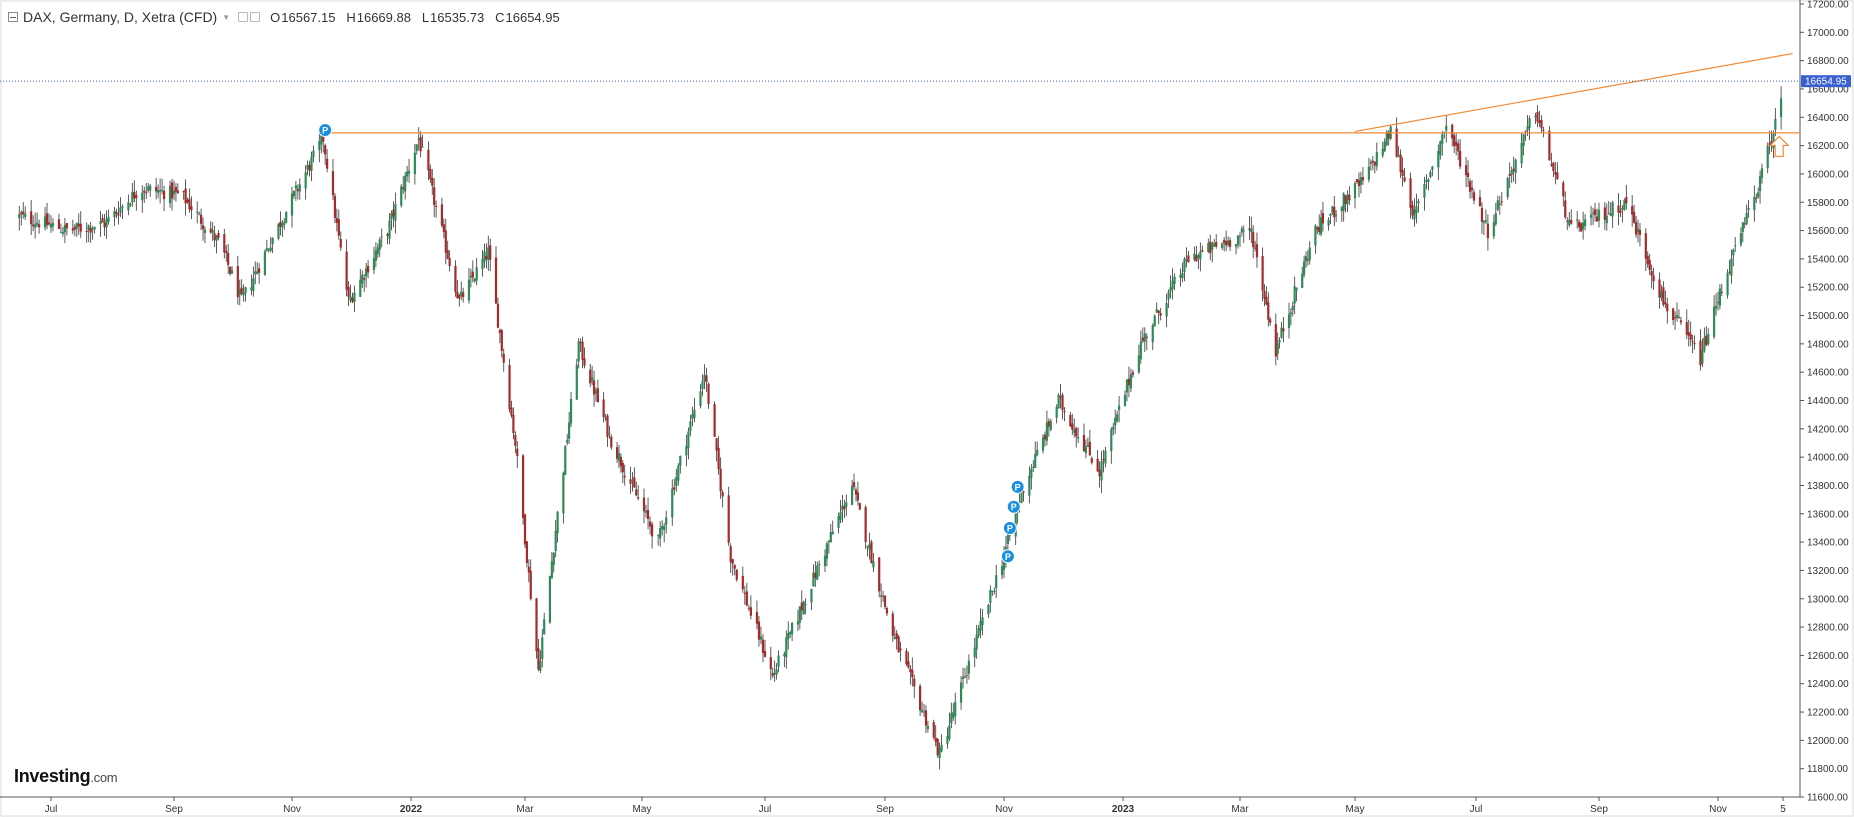 Image resolution: width=1854 pixels, height=817 pixels. Describe the element at coordinates (325, 130) in the screenshot. I see `p-marker: P` at that location.